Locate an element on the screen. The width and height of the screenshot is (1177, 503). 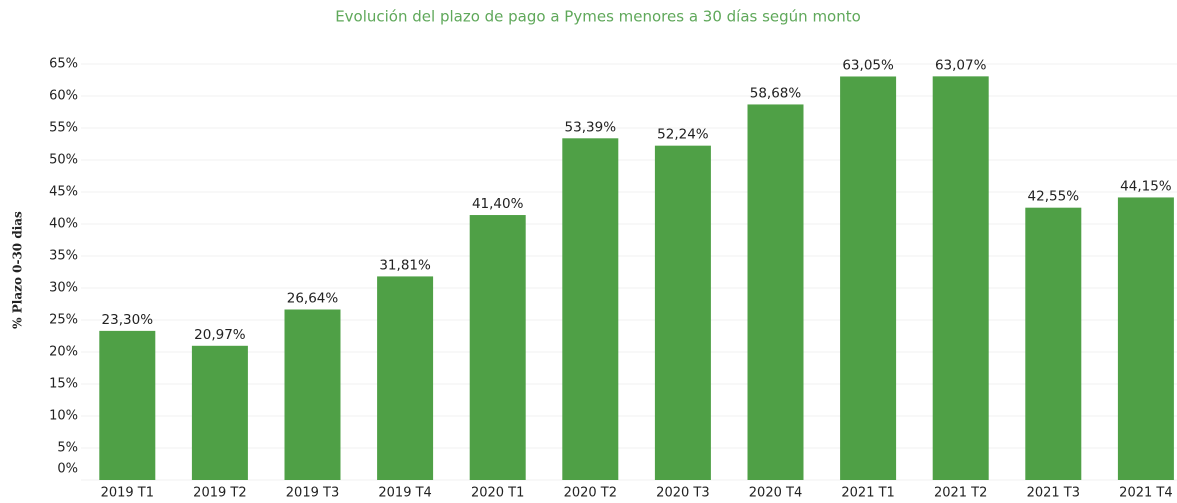
value-label: 26,64% is located at coordinates (313, 299).